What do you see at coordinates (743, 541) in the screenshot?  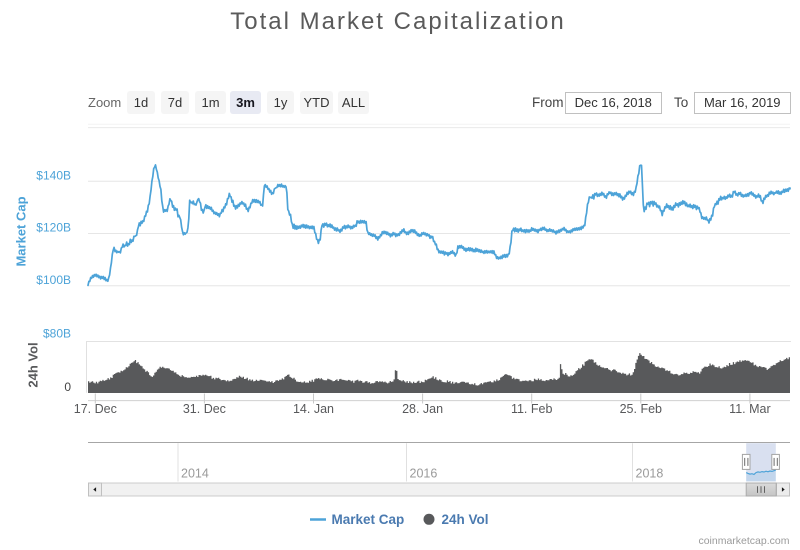 I see `svg-text: coinmarketcap.com` at bounding box center [743, 541].